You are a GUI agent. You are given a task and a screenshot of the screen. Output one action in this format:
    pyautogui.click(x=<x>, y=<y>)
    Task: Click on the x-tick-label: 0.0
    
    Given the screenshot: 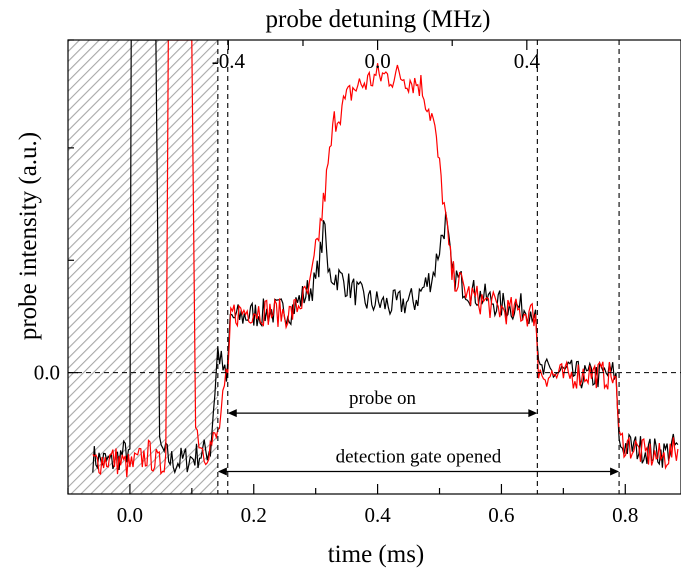 What is the action you would take?
    pyautogui.click(x=130, y=515)
    